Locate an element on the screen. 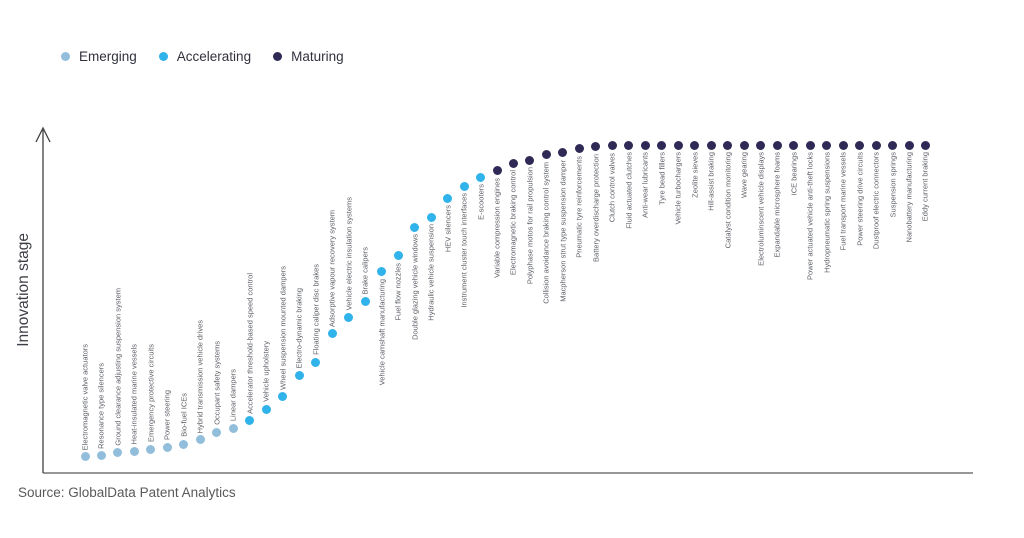 The width and height of the screenshot is (1024, 538). data-point-label: Eddy current braking is located at coordinates (925, 187).